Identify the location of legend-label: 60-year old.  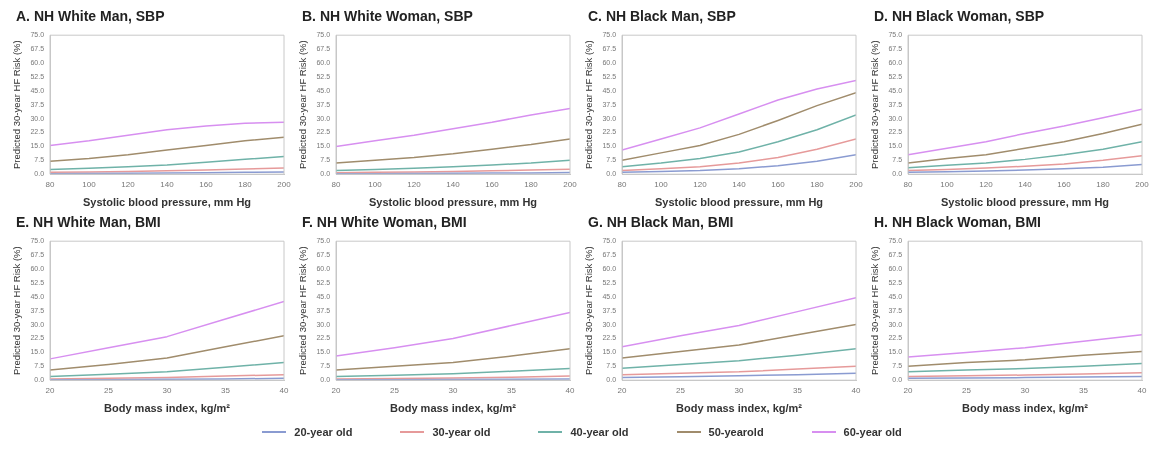
(872, 432).